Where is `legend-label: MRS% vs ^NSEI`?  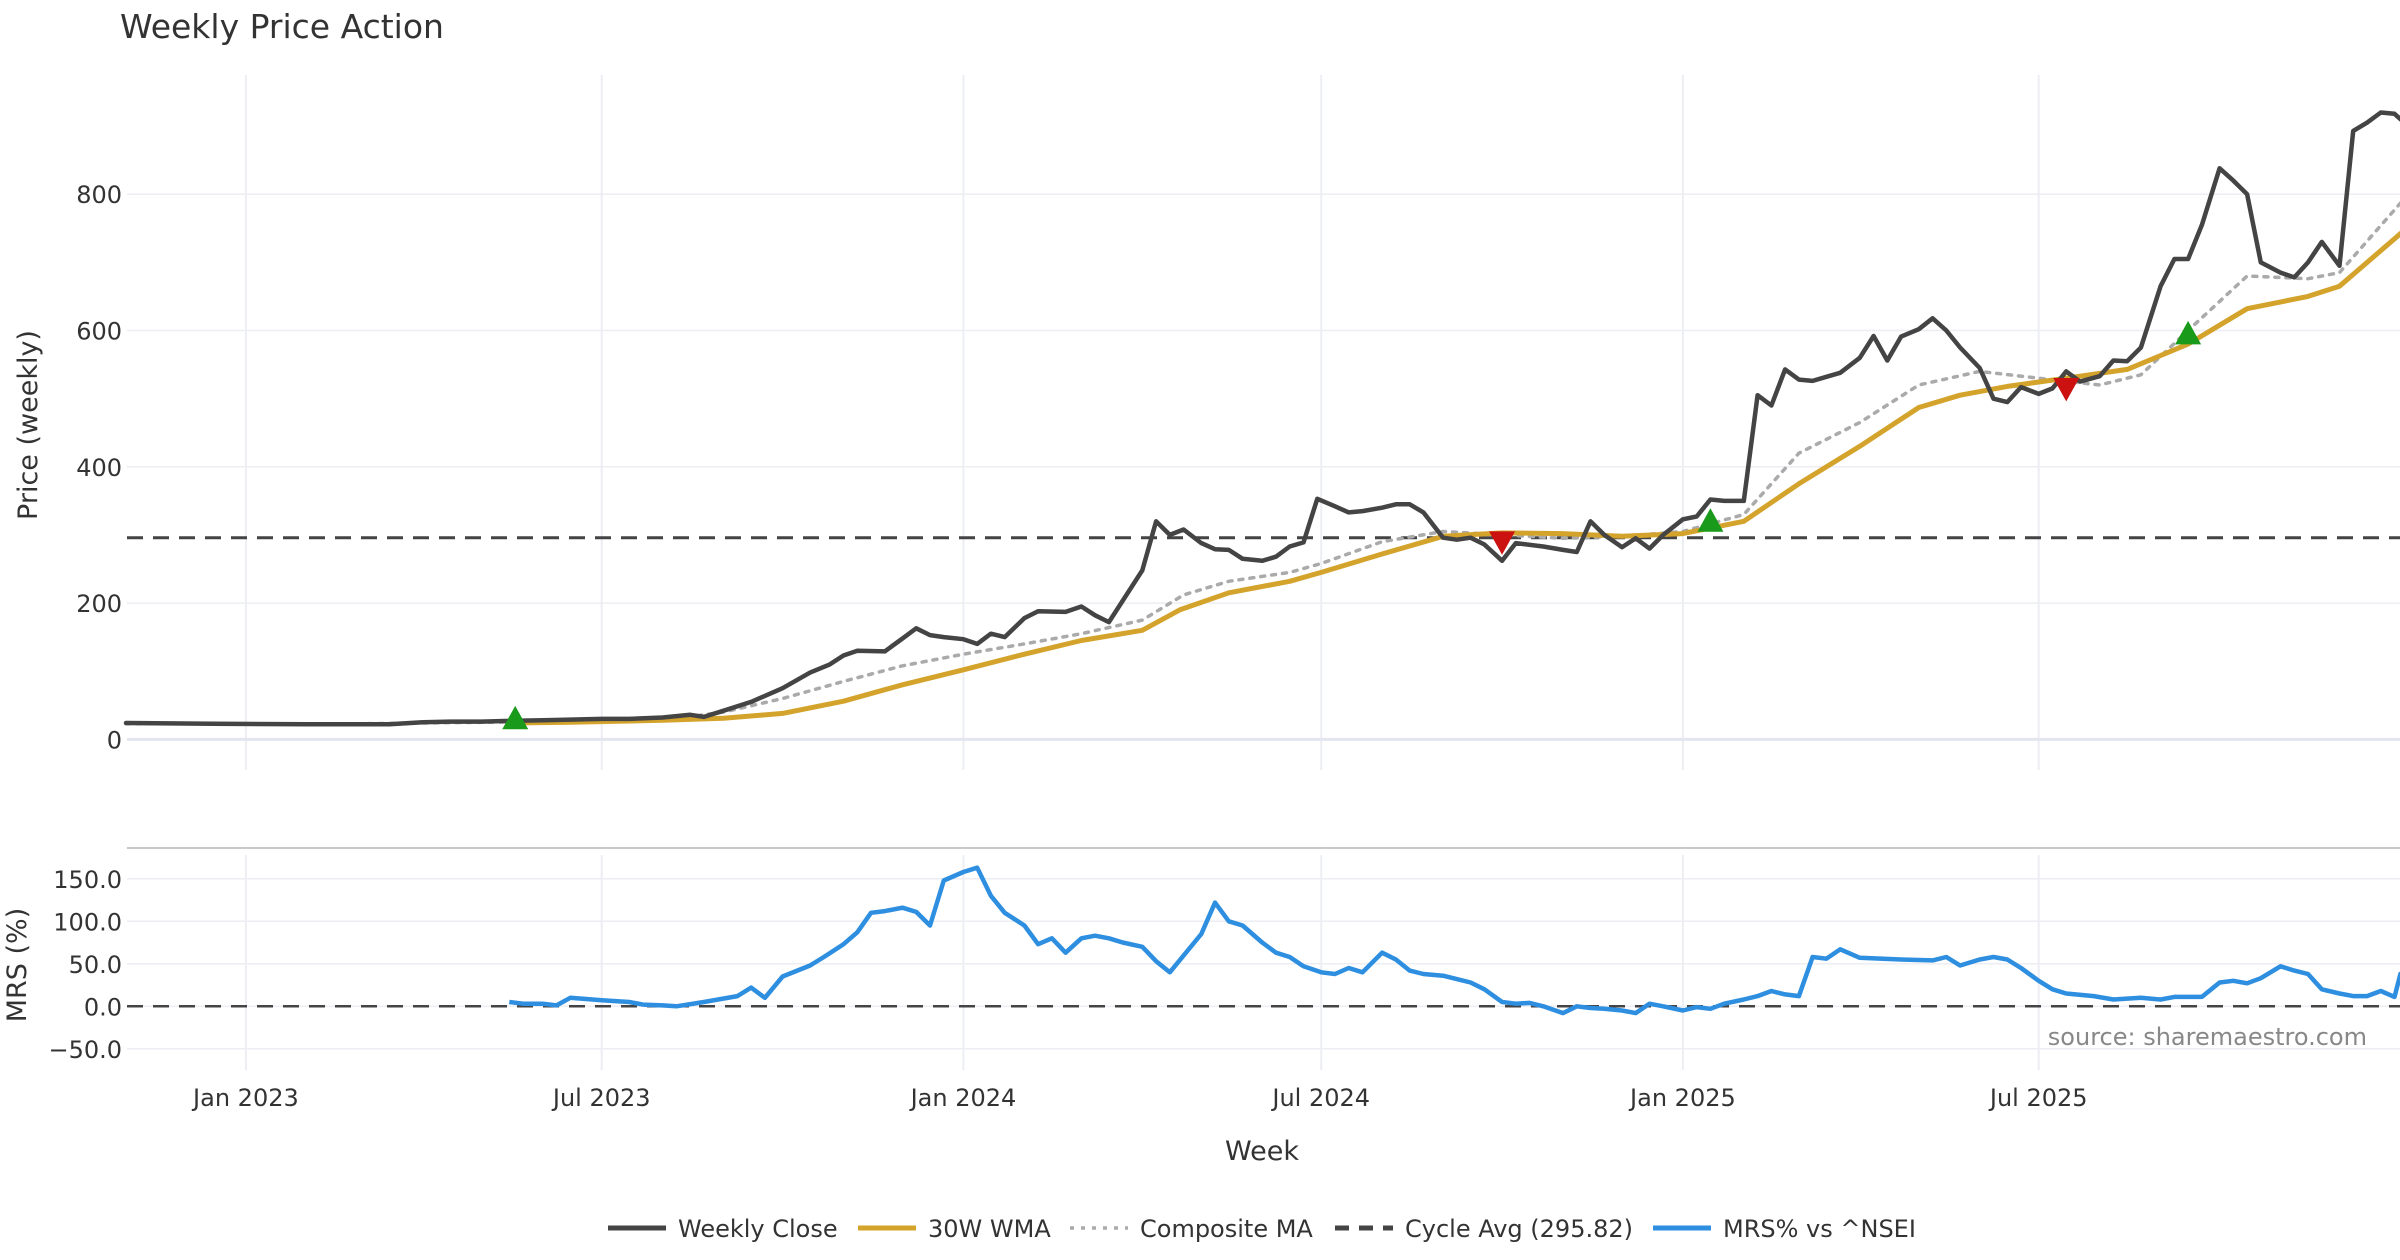
legend-label: MRS% vs ^NSEI is located at coordinates (1819, 1229).